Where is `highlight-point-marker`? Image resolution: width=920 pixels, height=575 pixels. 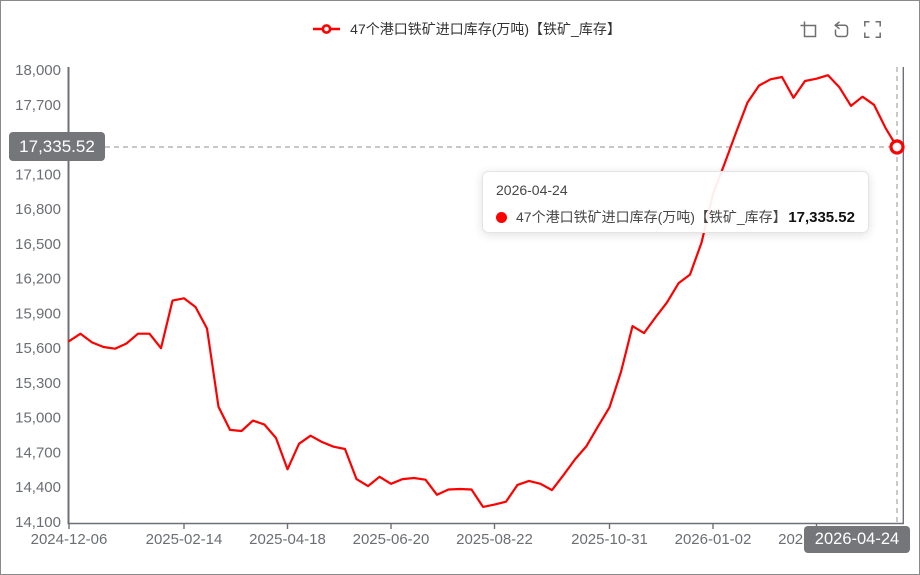 highlight-point-marker is located at coordinates (897, 147).